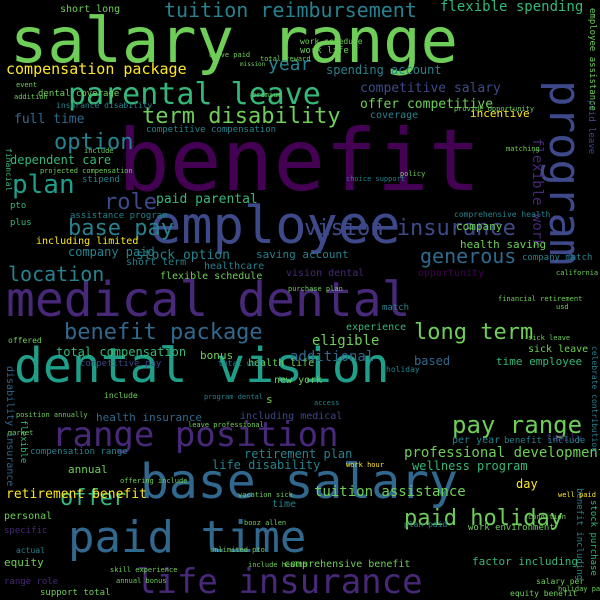  I want to click on cloud-word: per year, so click(476, 440).